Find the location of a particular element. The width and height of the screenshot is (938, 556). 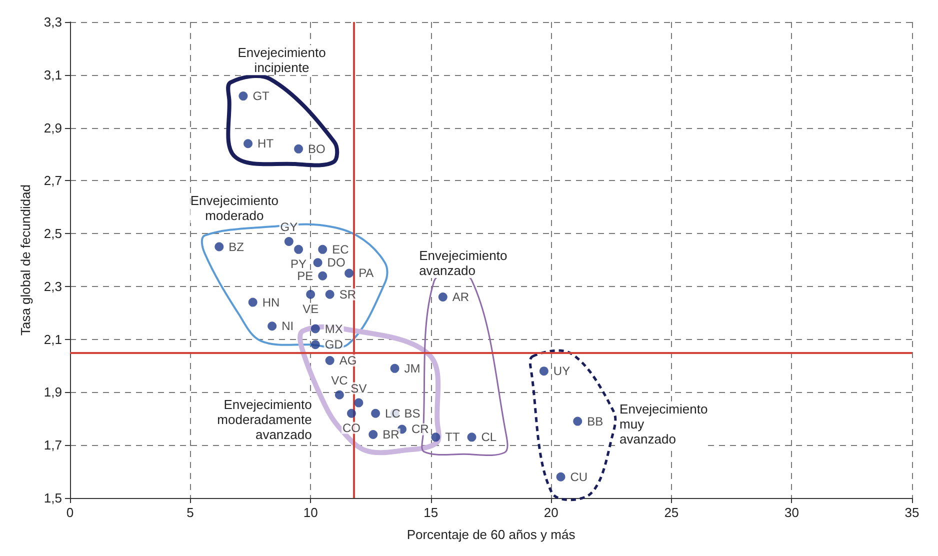

y-tick-label: 1,7 is located at coordinates (53, 445).